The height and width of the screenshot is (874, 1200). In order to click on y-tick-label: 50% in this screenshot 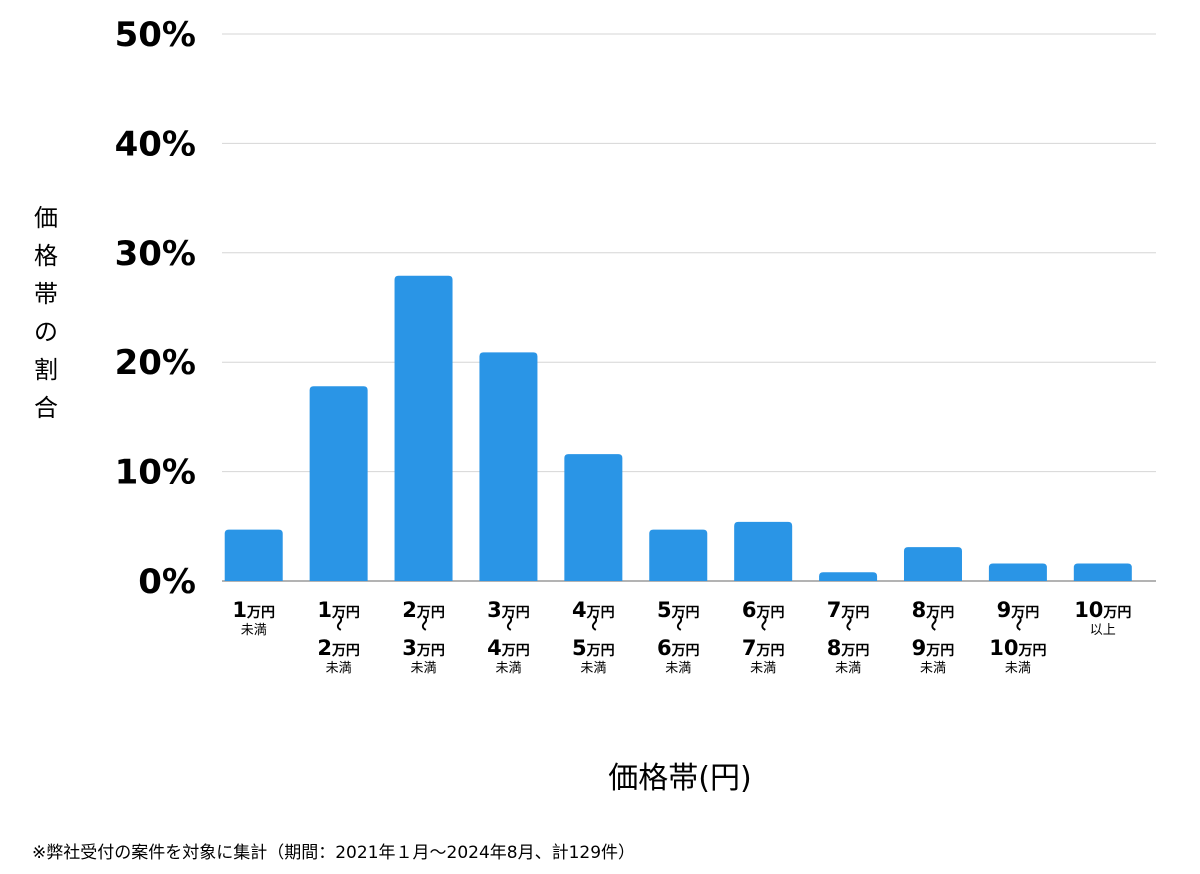, I will do `click(155, 35)`.